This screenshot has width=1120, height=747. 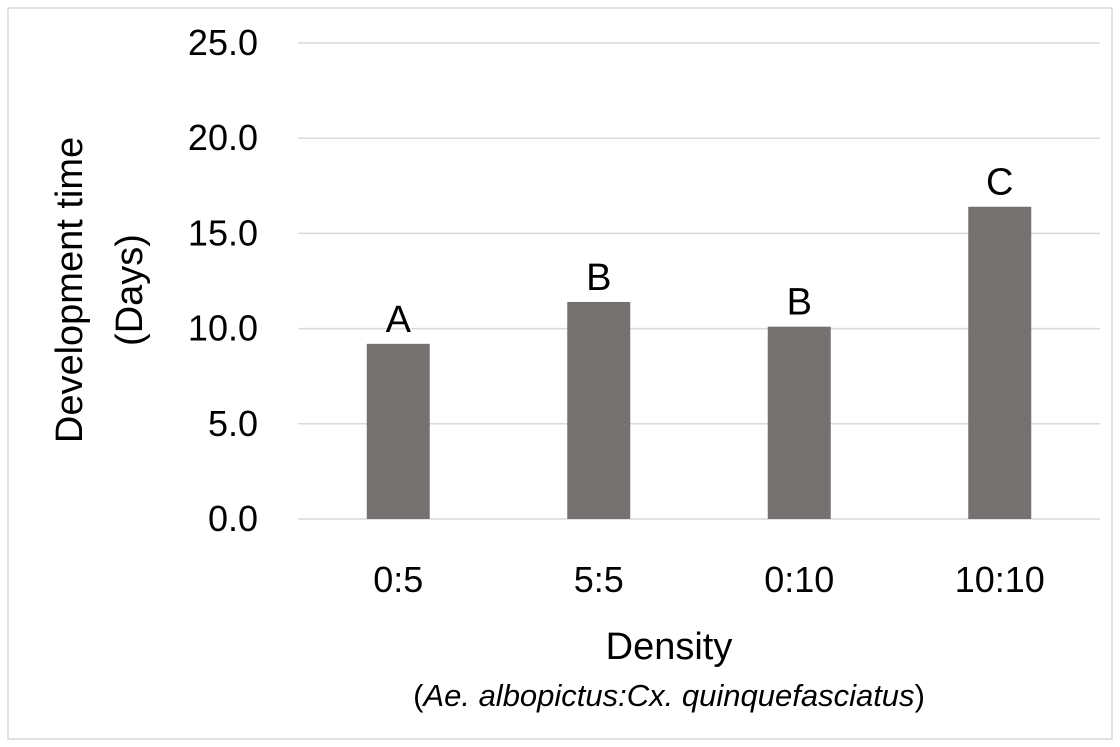 What do you see at coordinates (223, 280) in the screenshot?
I see `y-tick-labels: 0.0 5.0 10.0 15.0 20.0 25.0` at bounding box center [223, 280].